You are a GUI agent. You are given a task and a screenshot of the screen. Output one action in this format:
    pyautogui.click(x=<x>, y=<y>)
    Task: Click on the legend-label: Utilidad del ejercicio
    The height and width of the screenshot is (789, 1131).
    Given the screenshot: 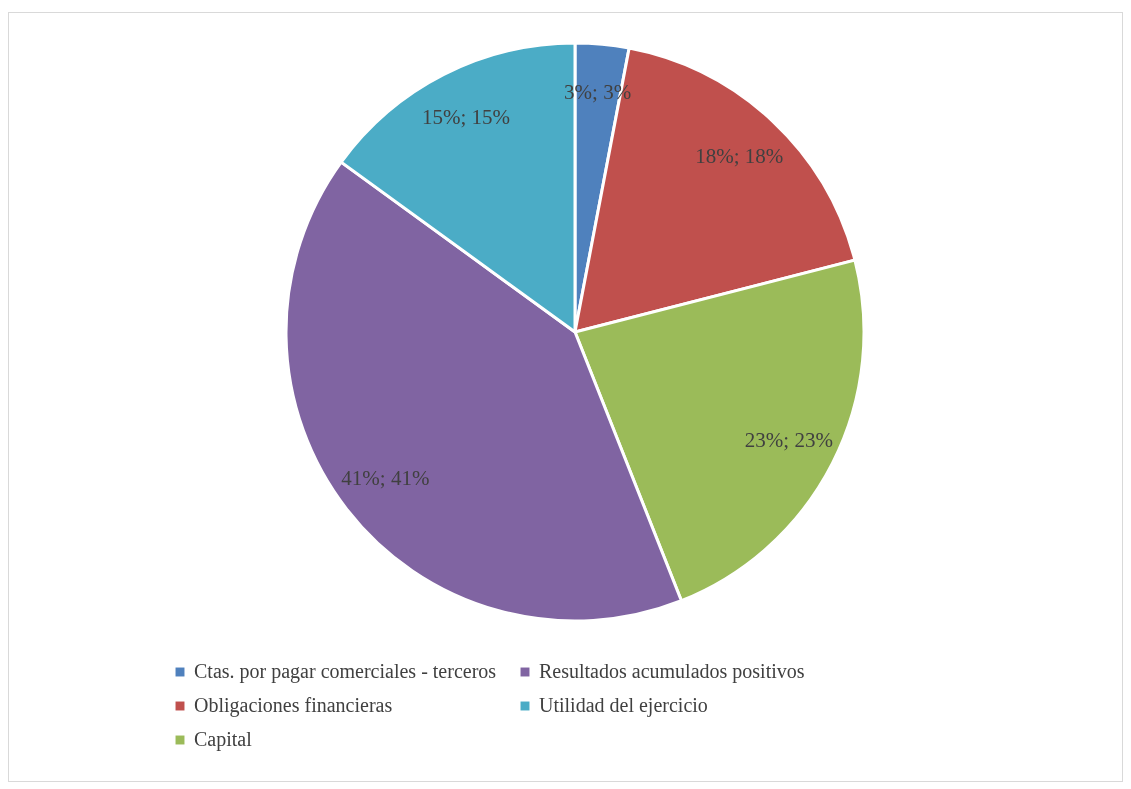 What is the action you would take?
    pyautogui.click(x=623, y=705)
    